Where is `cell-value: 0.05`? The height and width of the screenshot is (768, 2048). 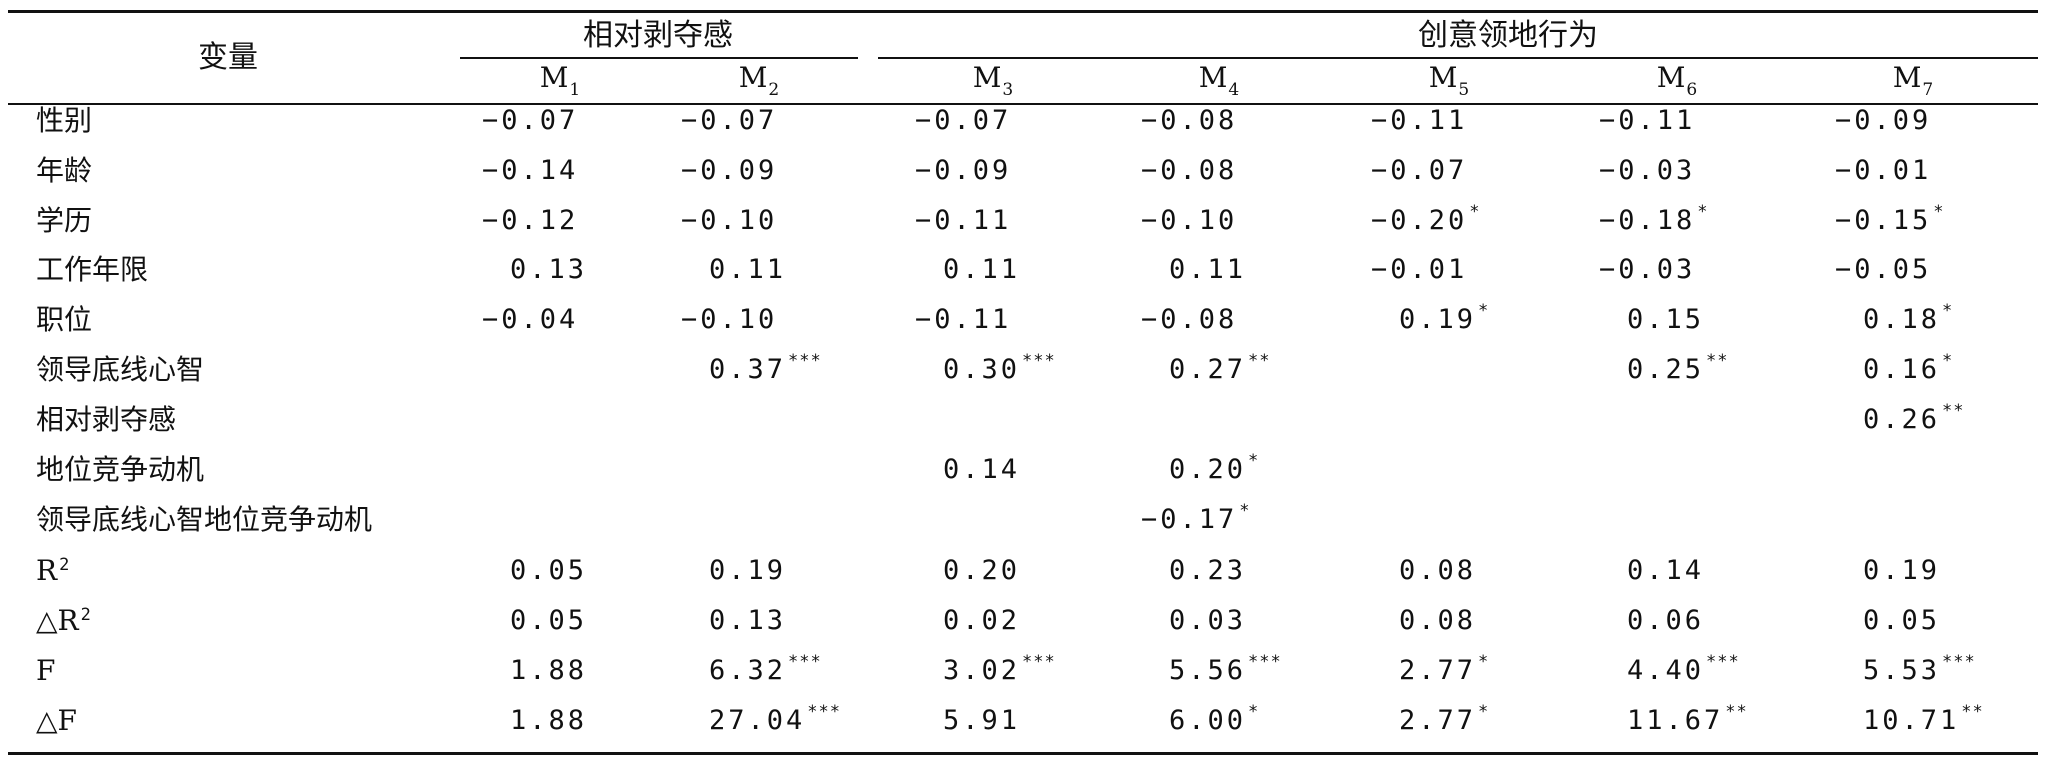
cell-value: 0.05 is located at coordinates (549, 620).